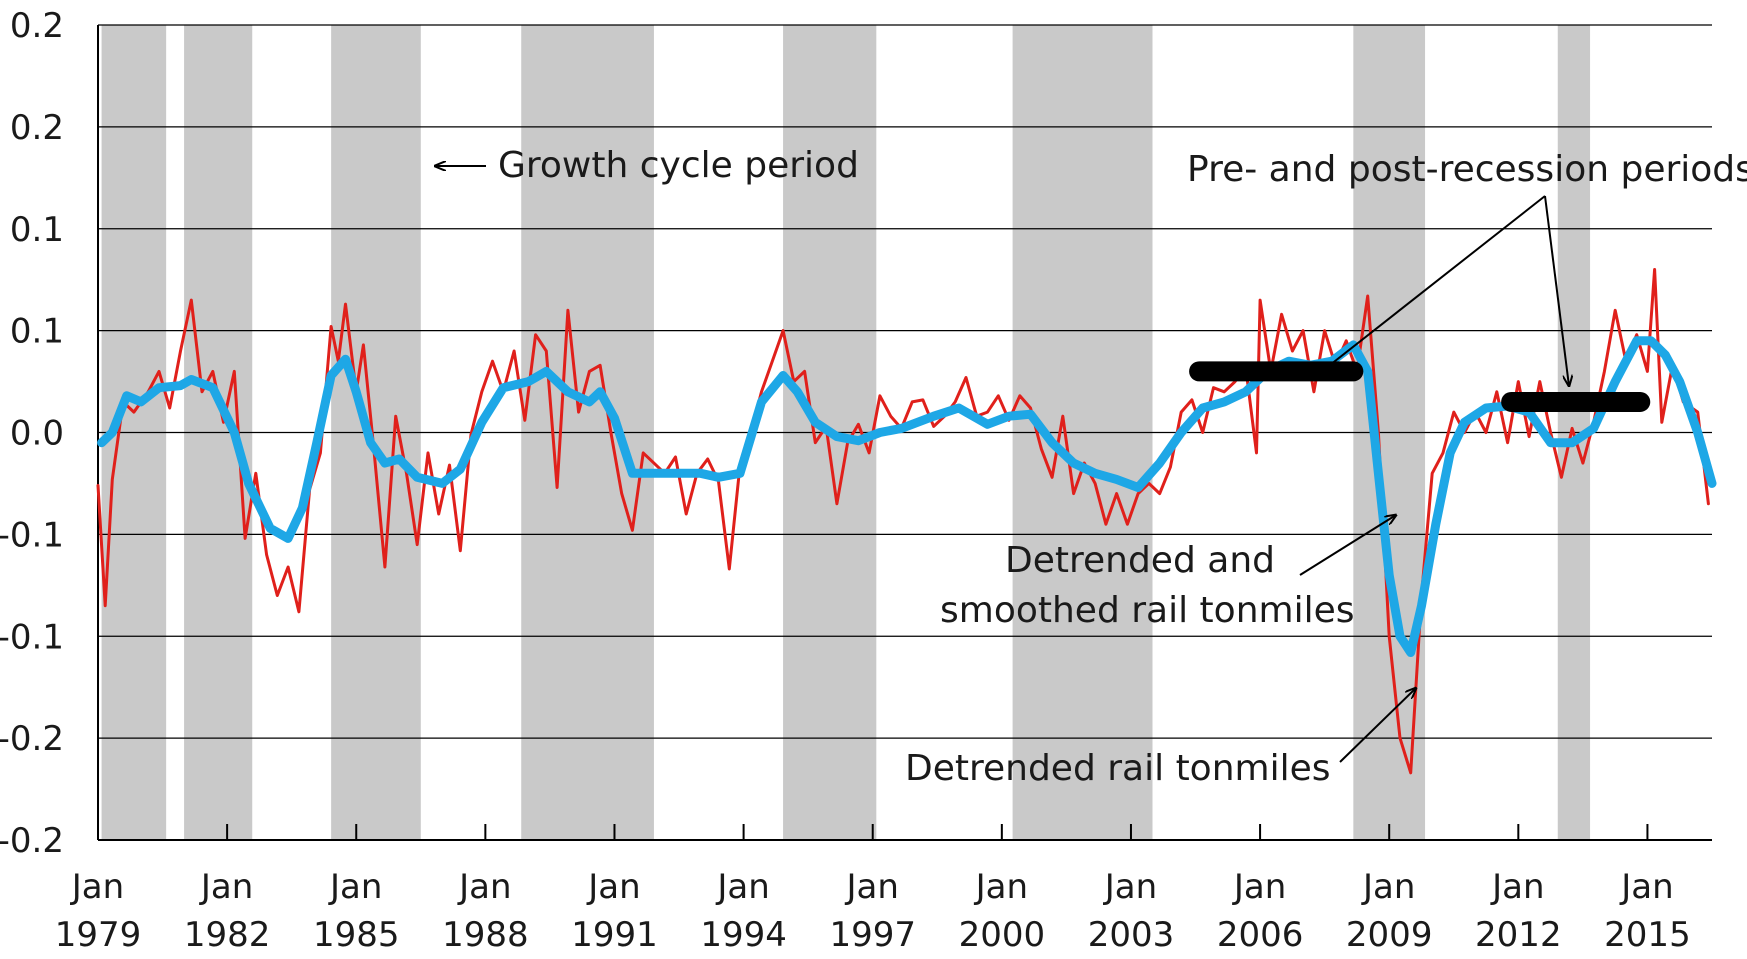 Image resolution: width=1747 pixels, height=959 pixels. Describe the element at coordinates (1131, 935) in the screenshot. I see `x-tick-label-year: 2003` at that location.